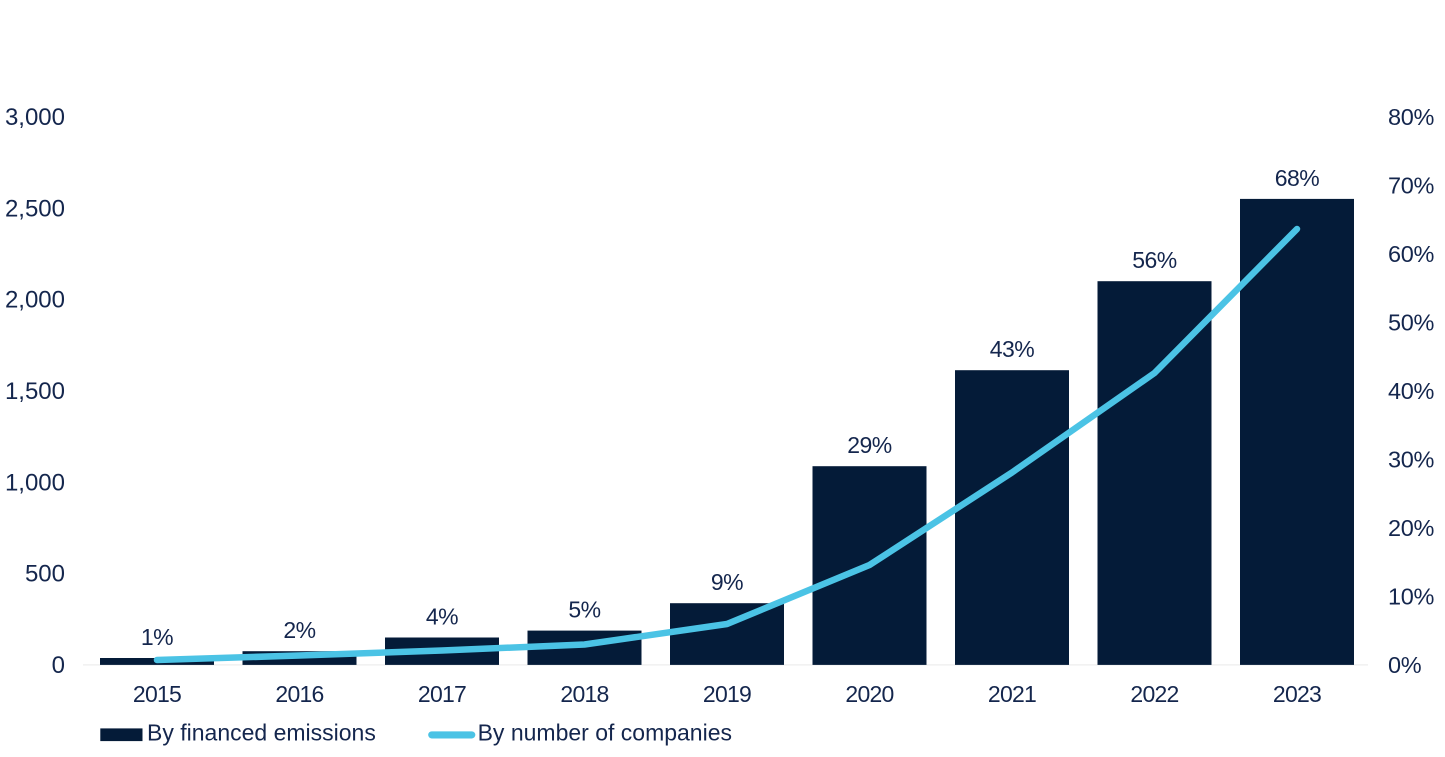  Describe the element at coordinates (1411, 185) in the screenshot. I see `svg-text: 70%` at that location.